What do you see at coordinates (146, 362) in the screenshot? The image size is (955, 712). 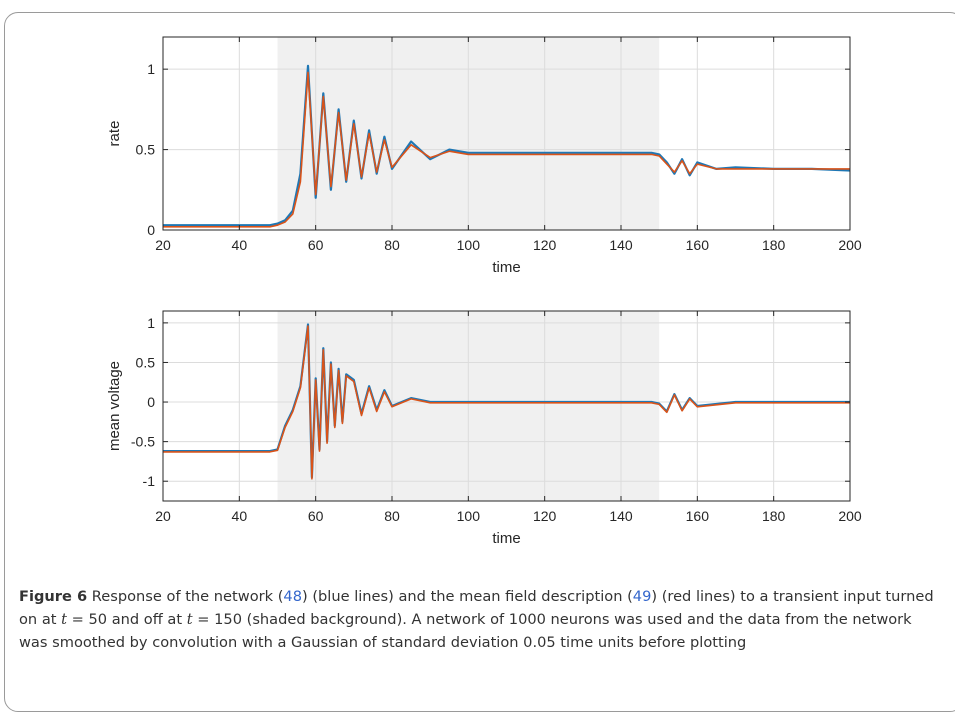 I see `volt-y-tick-label: 0.5` at bounding box center [146, 362].